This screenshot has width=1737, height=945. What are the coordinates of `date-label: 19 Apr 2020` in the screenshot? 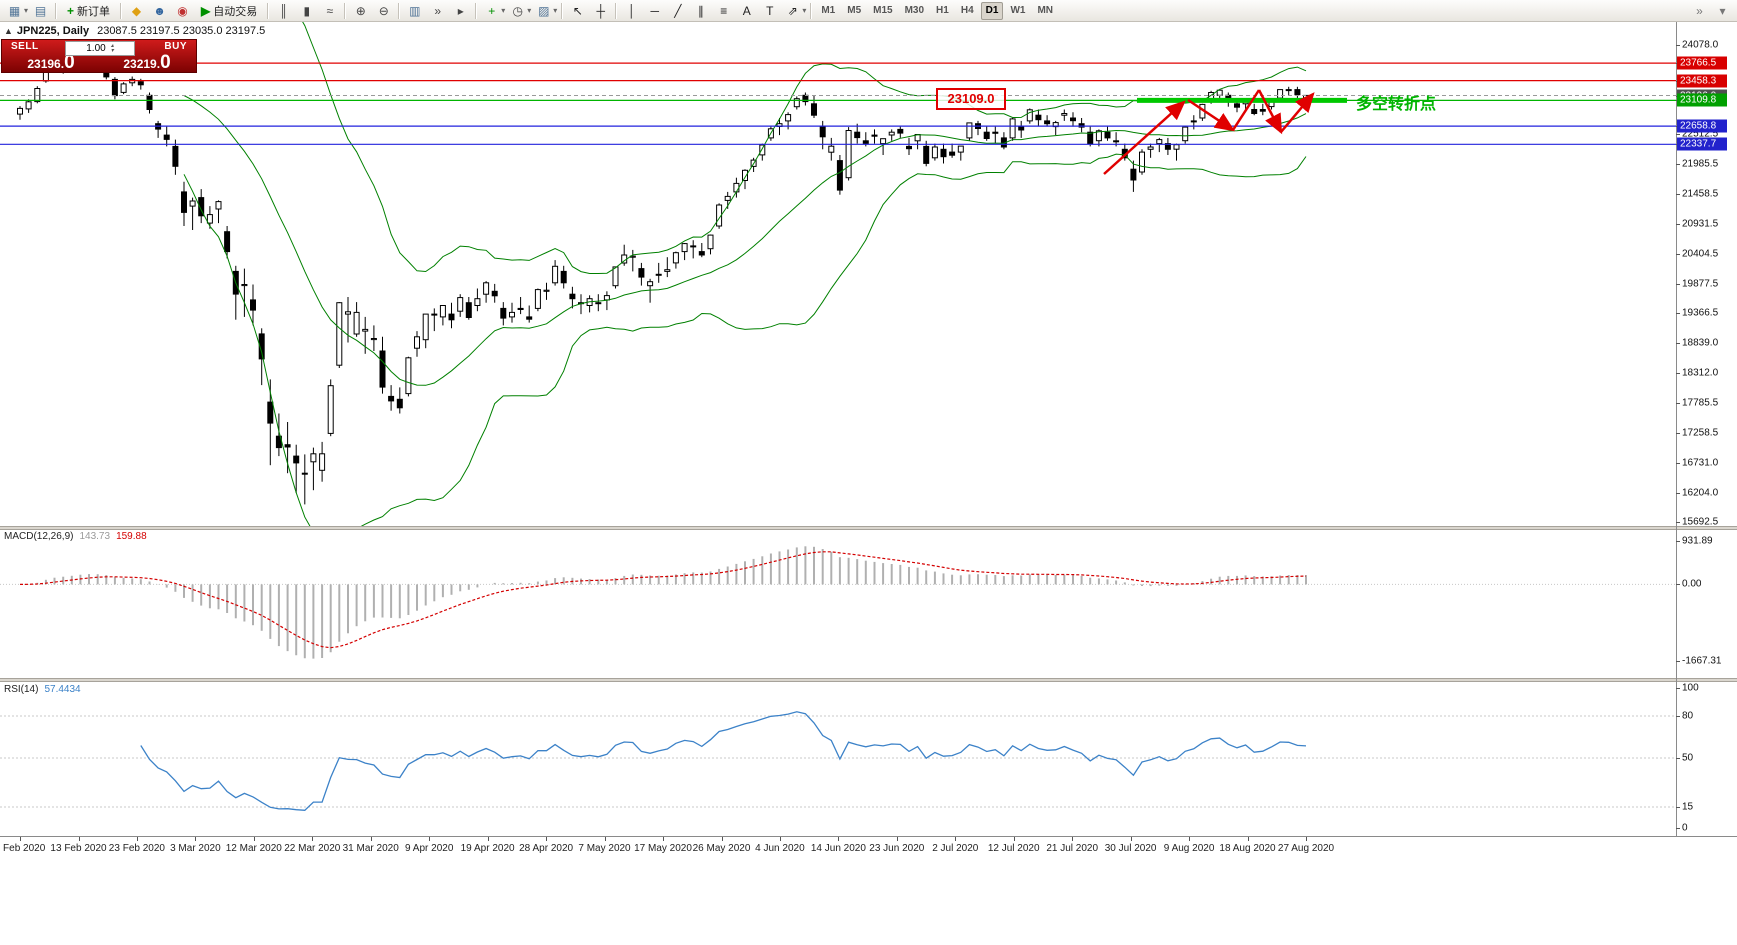 It's located at (487, 848).